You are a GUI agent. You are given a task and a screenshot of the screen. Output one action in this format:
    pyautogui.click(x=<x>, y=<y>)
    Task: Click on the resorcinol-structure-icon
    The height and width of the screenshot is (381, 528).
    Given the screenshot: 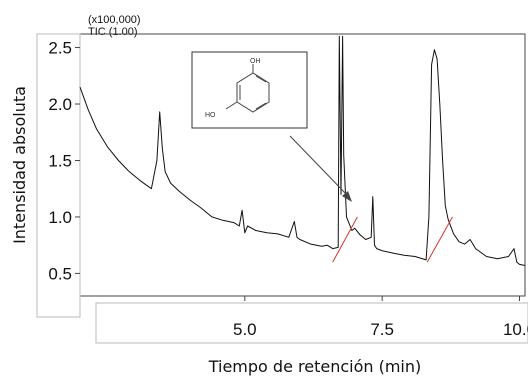 What is the action you would take?
    pyautogui.click(x=247, y=88)
    